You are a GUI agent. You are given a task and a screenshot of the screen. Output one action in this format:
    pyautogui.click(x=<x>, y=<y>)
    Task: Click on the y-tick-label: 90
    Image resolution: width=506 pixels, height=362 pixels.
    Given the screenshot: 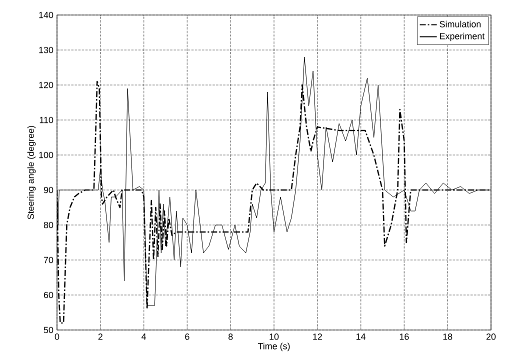 What is the action you would take?
    pyautogui.click(x=49, y=190)
    